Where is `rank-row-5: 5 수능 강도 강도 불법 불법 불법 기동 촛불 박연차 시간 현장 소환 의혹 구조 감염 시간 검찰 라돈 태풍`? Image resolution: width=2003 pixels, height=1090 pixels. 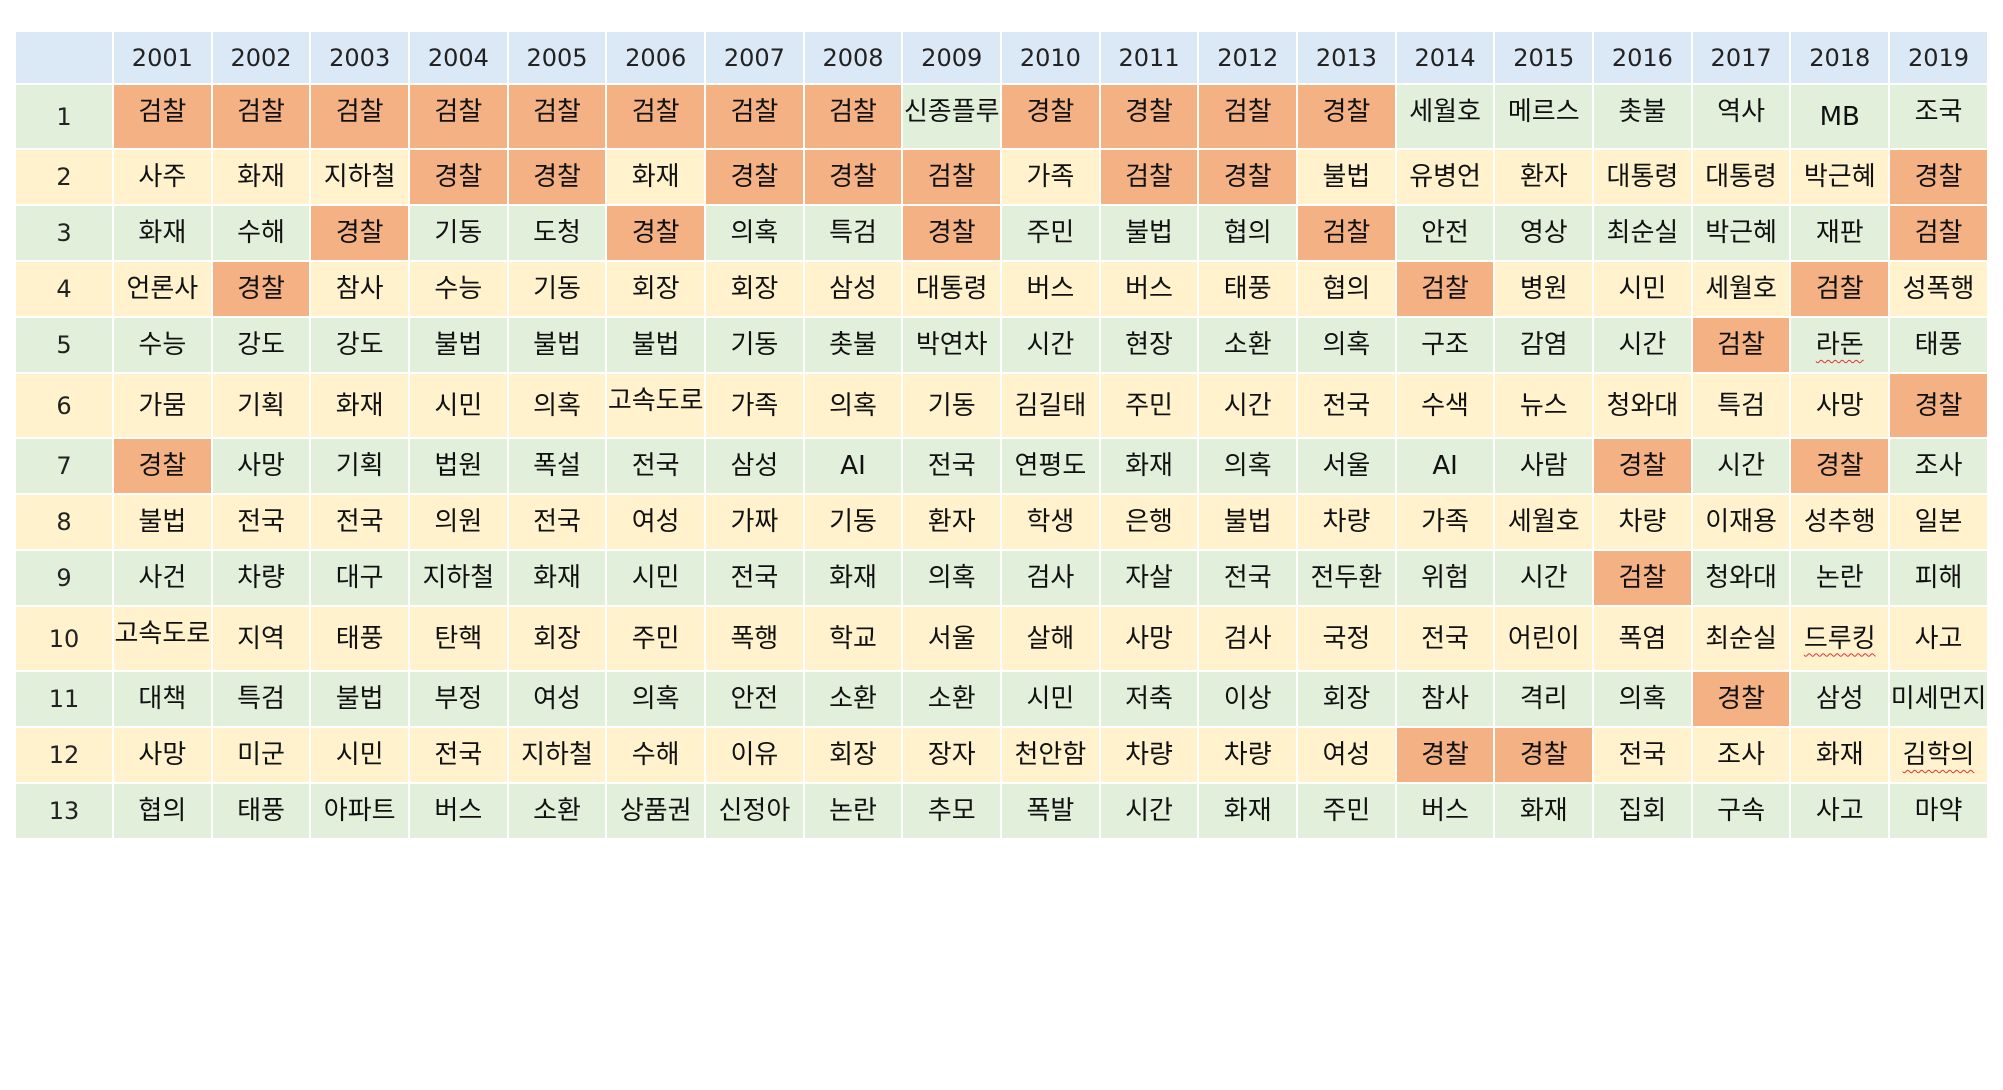 rank-row-5: 5 수능 강도 강도 불법 불법 불법 기동 촛불 박연차 시간 현장 소환 의혹 구조 감염 시간 검찰 라돈 태풍 is located at coordinates (1001, 345).